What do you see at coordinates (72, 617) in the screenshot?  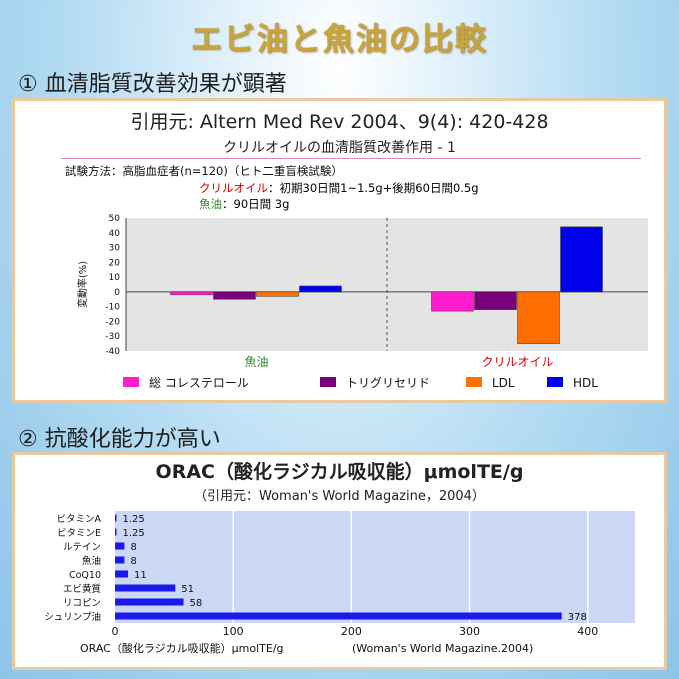 I see `category-label: シュリンプ油` at bounding box center [72, 617].